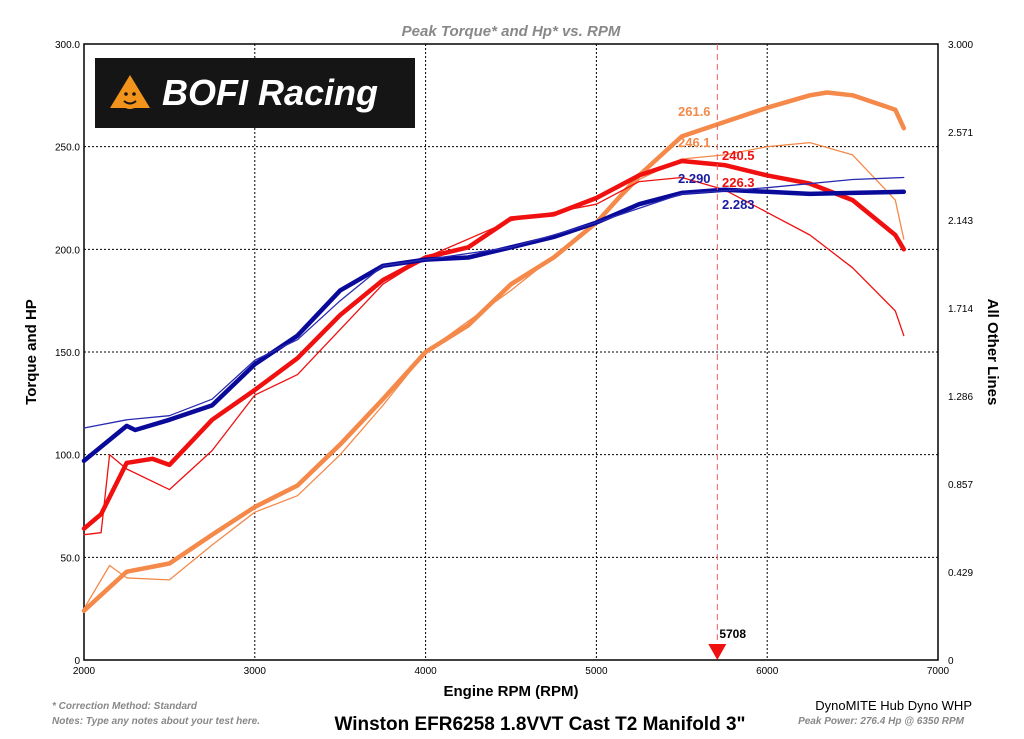  I want to click on y-tick-label: 300.0, so click(67, 45).